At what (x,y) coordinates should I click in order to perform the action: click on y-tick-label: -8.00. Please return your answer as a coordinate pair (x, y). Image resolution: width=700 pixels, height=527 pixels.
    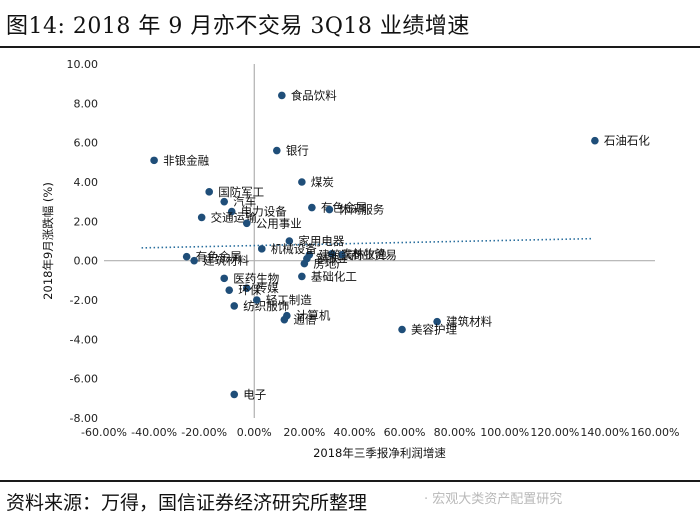
    Looking at the image, I should click on (84, 418).